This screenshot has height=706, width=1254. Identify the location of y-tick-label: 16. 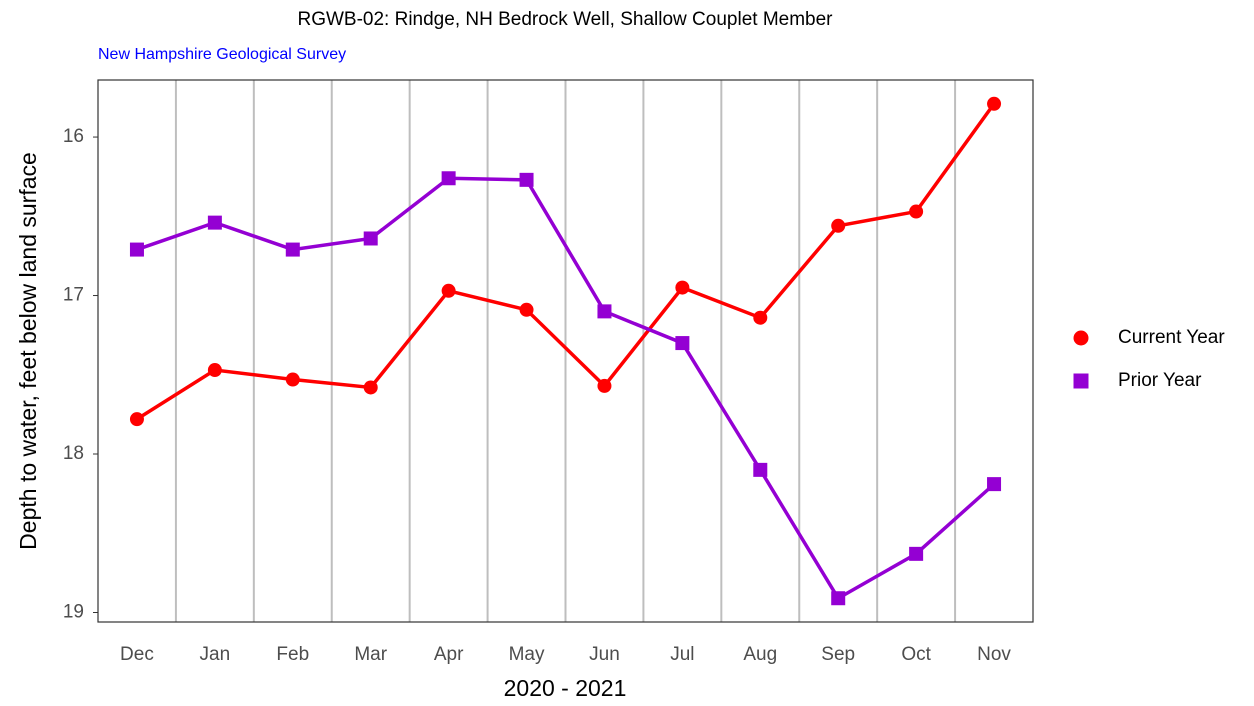
(73, 136).